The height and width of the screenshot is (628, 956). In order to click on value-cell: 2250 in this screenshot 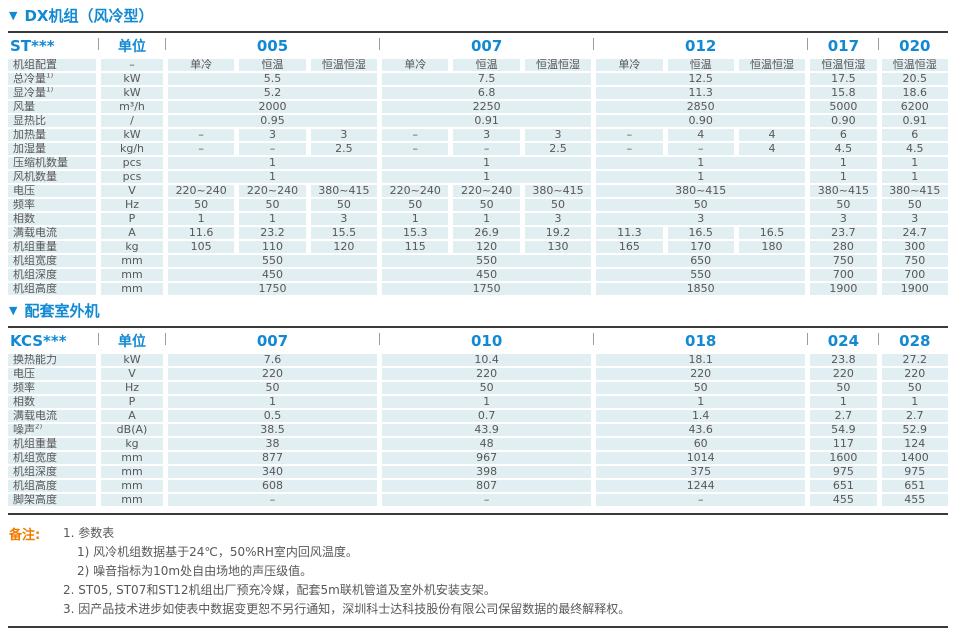, I will do `click(487, 107)`.